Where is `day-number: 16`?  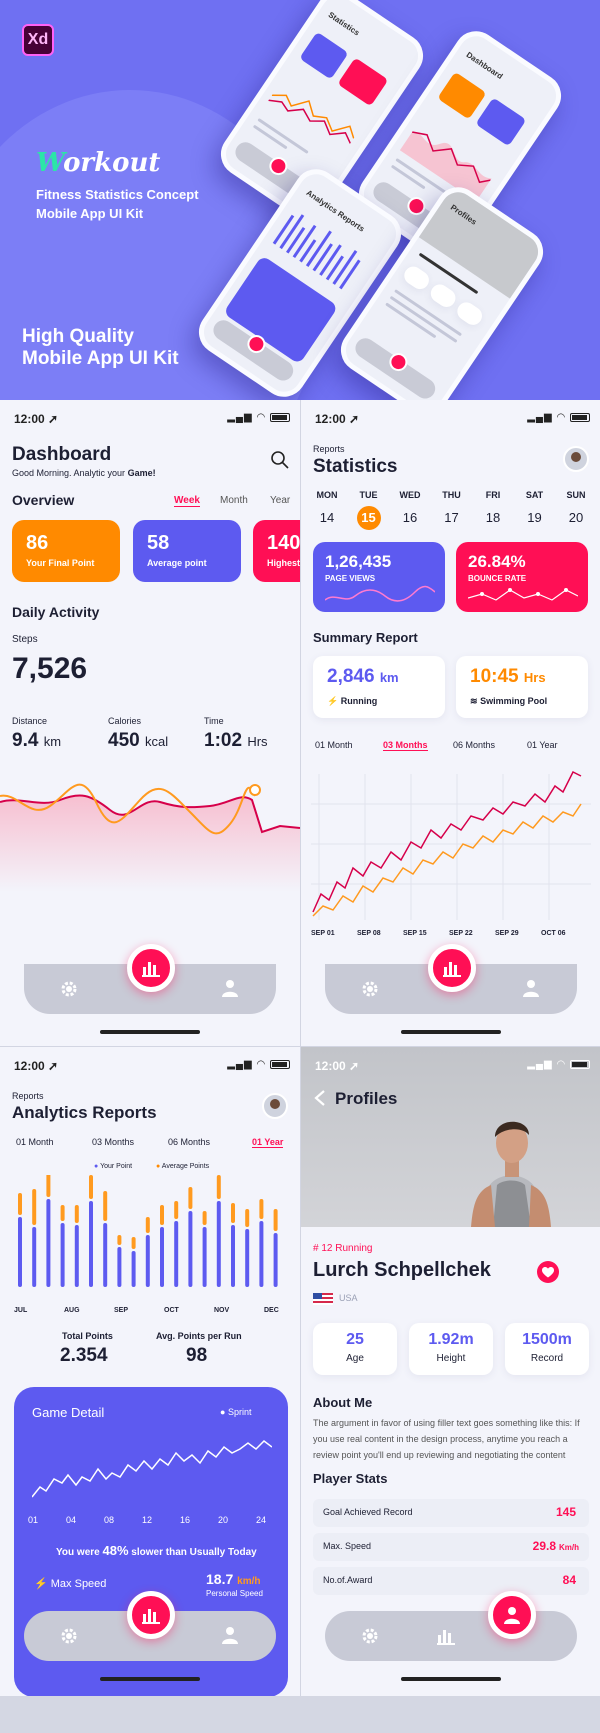 day-number: 16 is located at coordinates (410, 517).